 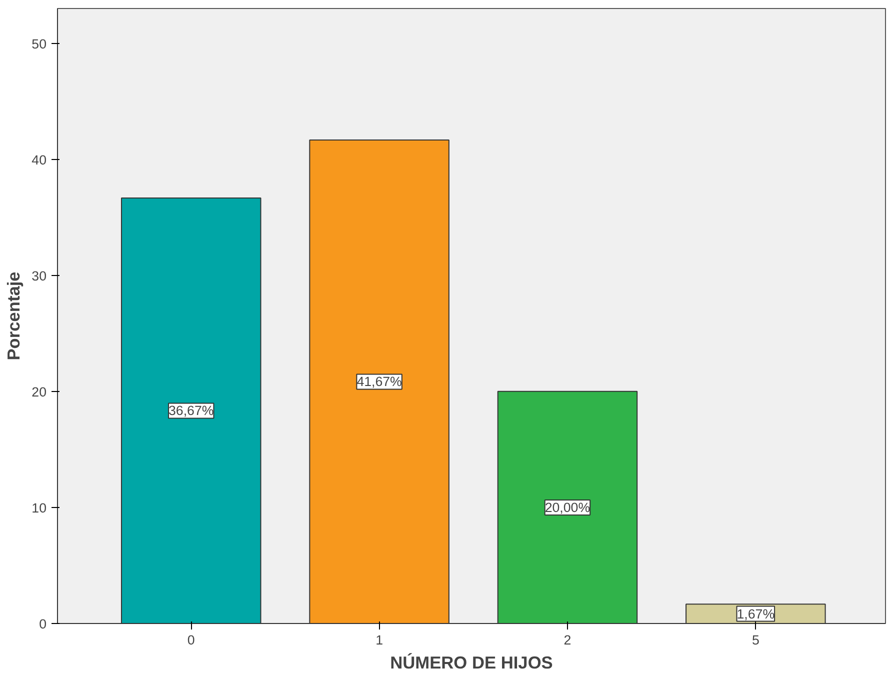 What do you see at coordinates (379, 382) in the screenshot?
I see `data-label: 41,67%` at bounding box center [379, 382].